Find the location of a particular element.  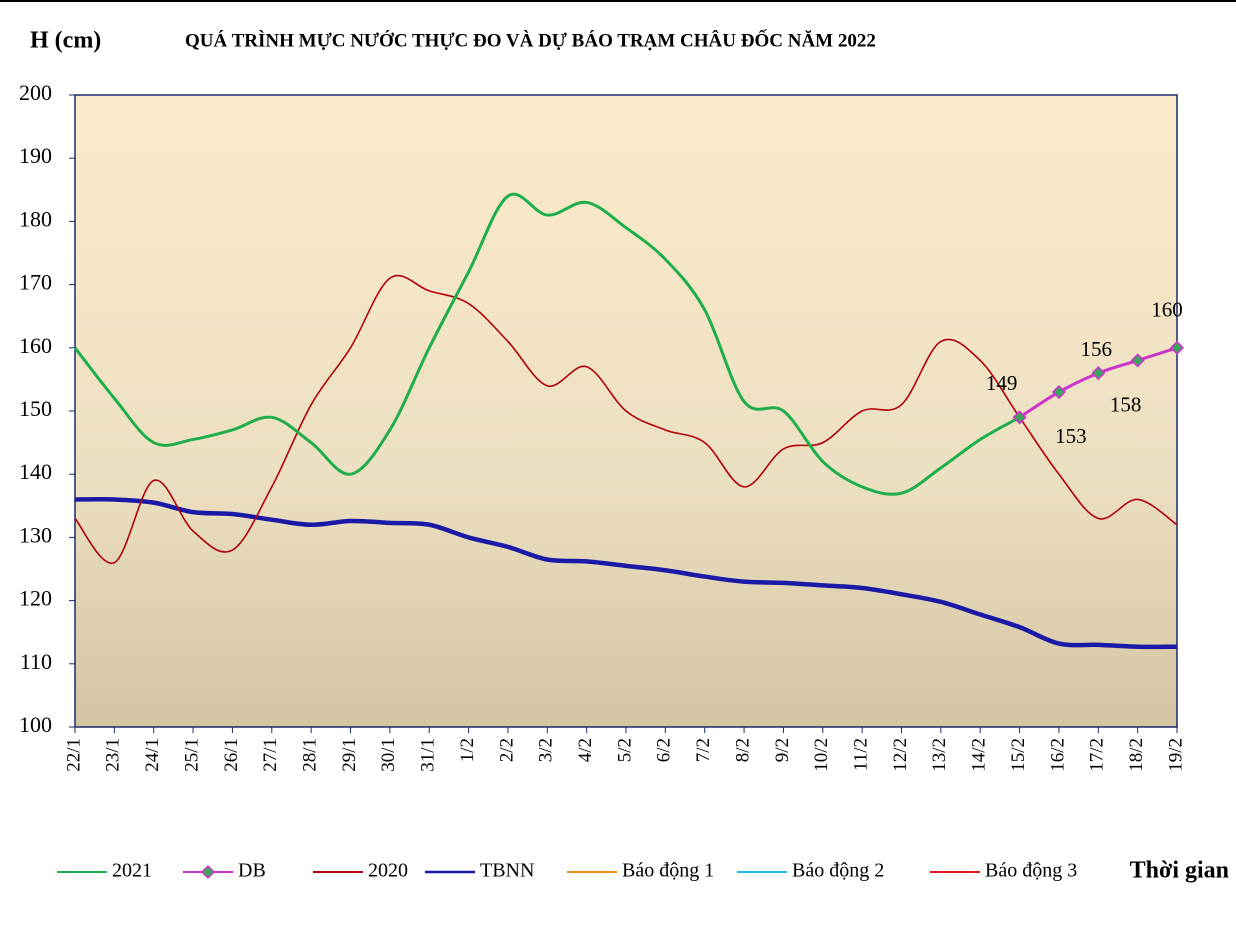

x-tick-label: 3/2 is located at coordinates (546, 750).